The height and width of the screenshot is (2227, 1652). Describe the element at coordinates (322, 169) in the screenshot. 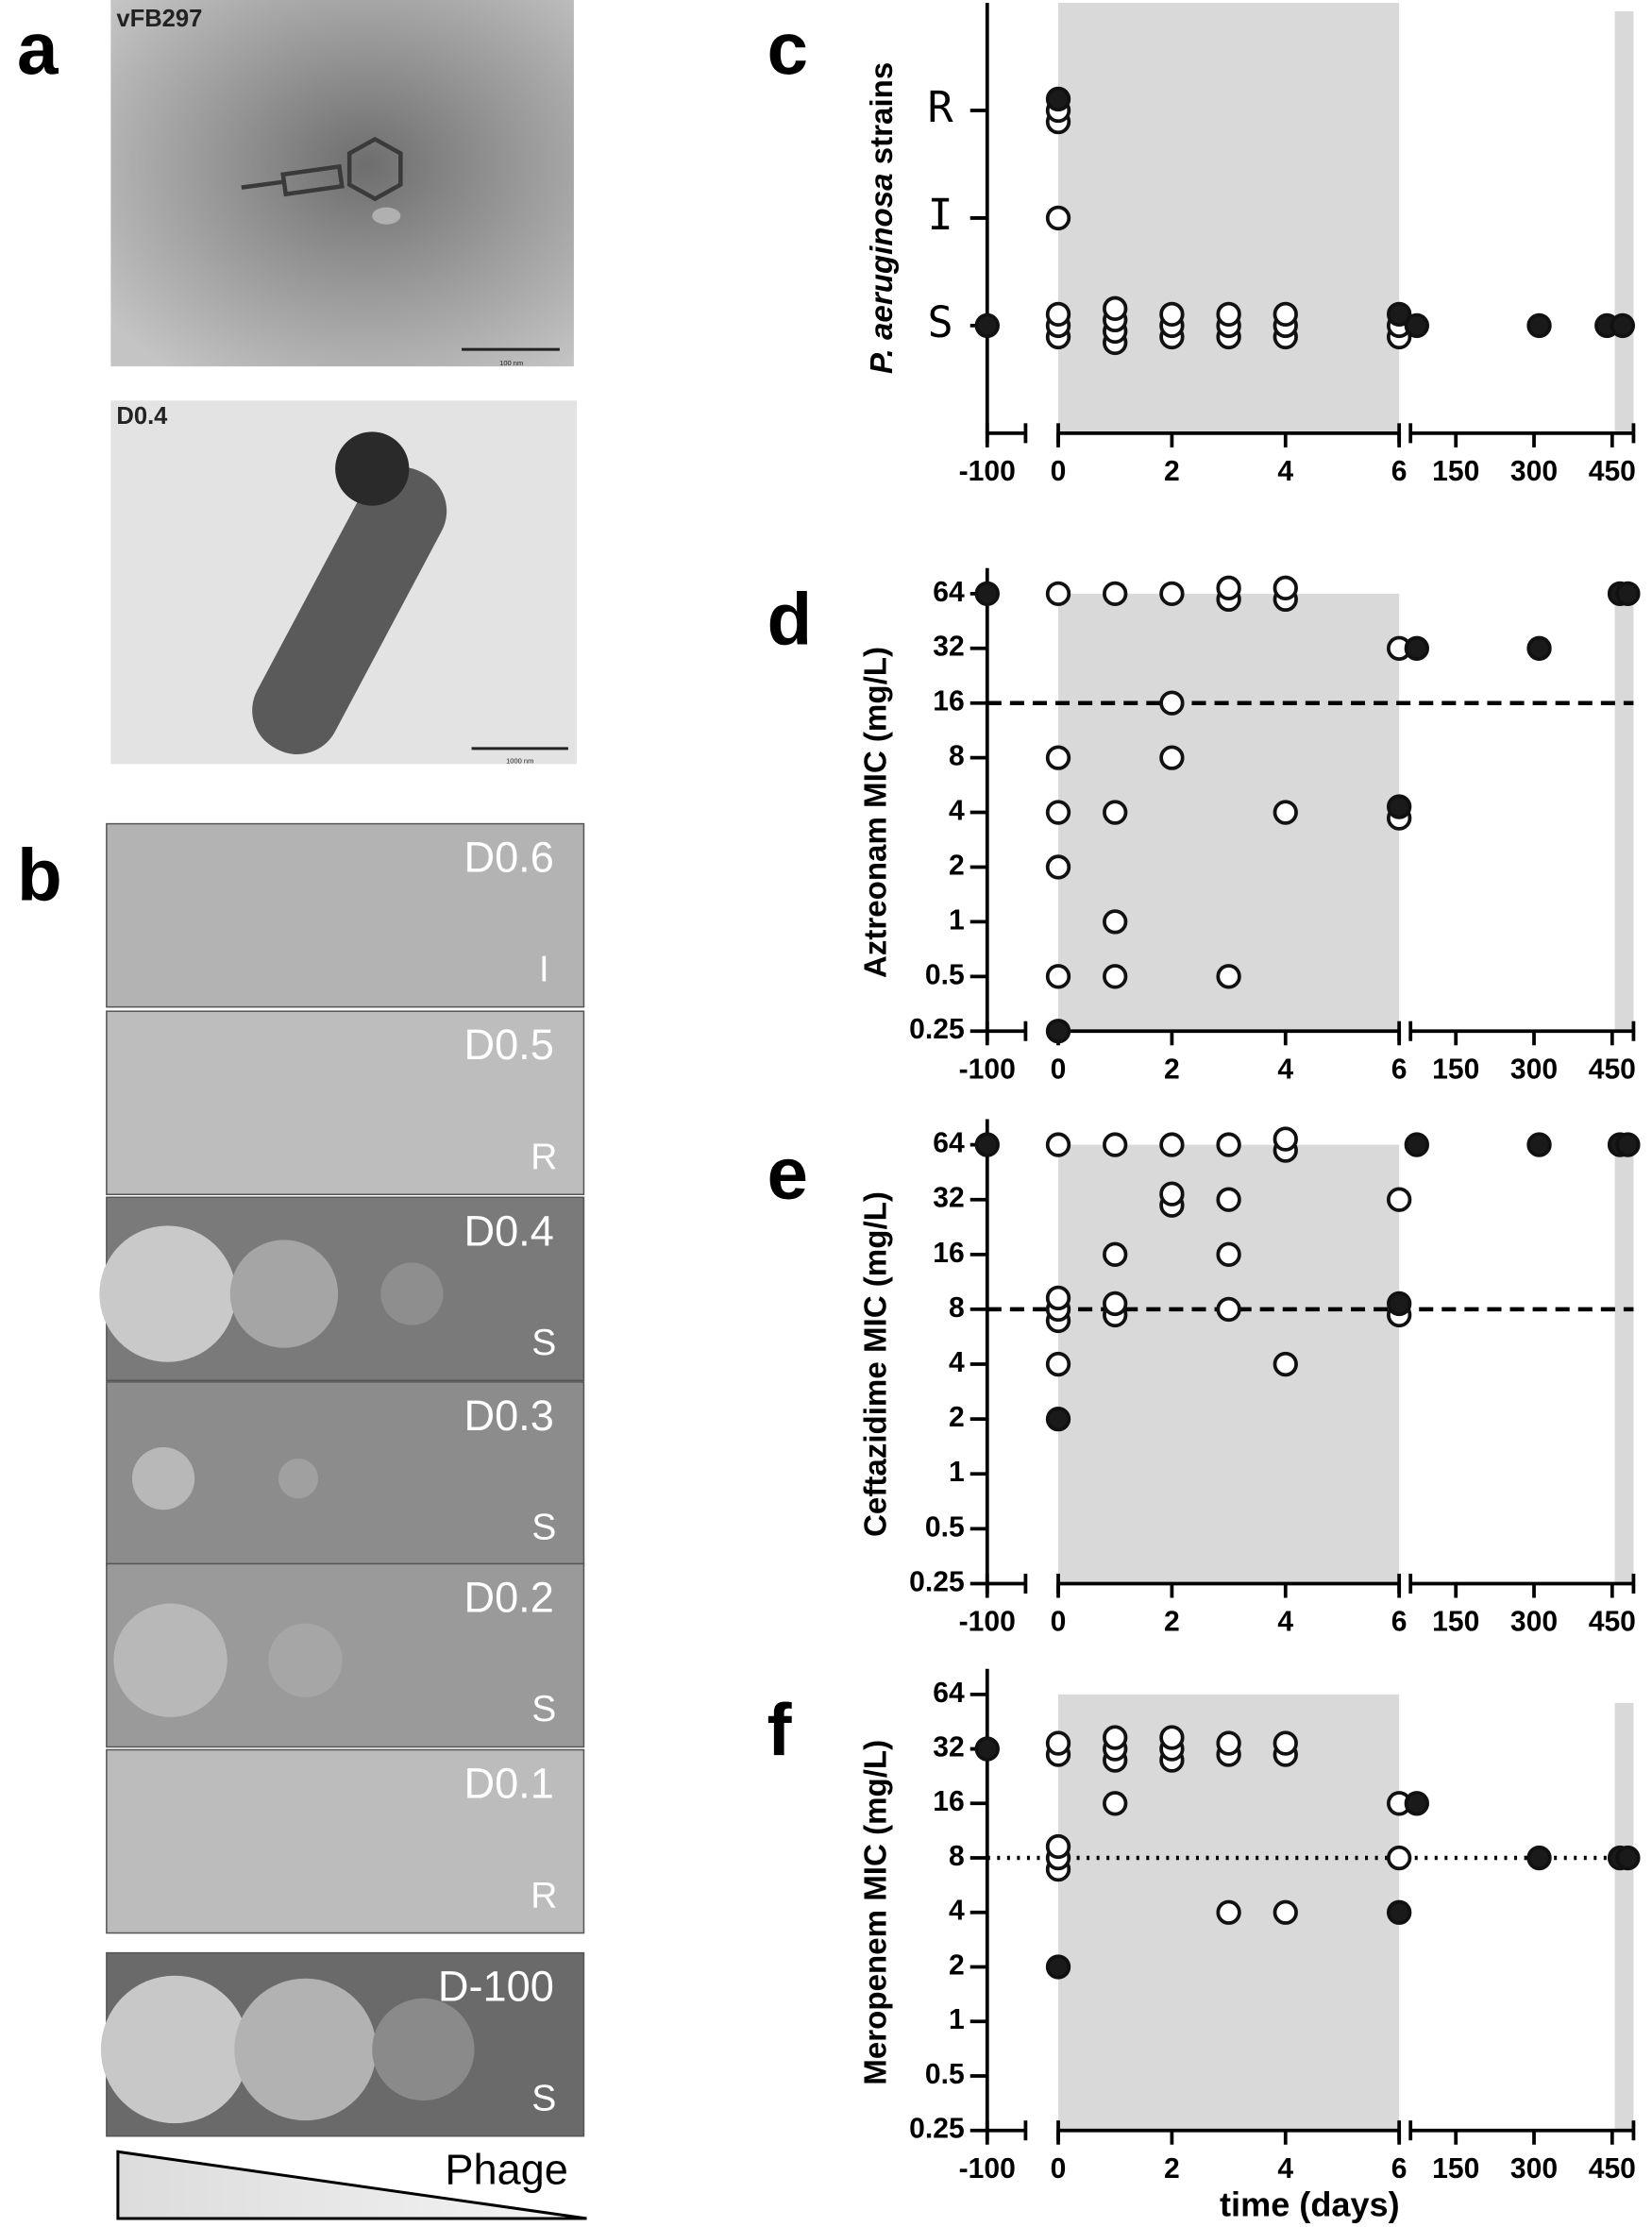

I see `phage-drawing` at that location.